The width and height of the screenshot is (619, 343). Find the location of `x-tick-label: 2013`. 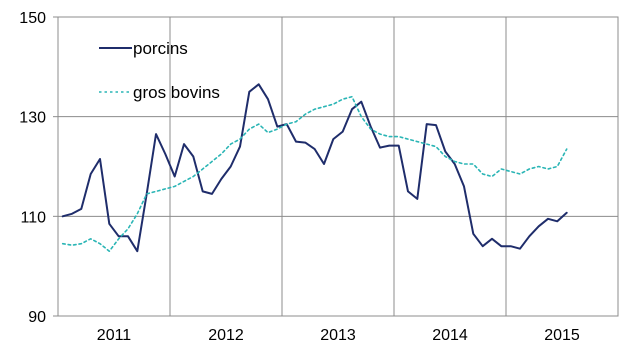

x-tick-label: 2013 is located at coordinates (338, 335).